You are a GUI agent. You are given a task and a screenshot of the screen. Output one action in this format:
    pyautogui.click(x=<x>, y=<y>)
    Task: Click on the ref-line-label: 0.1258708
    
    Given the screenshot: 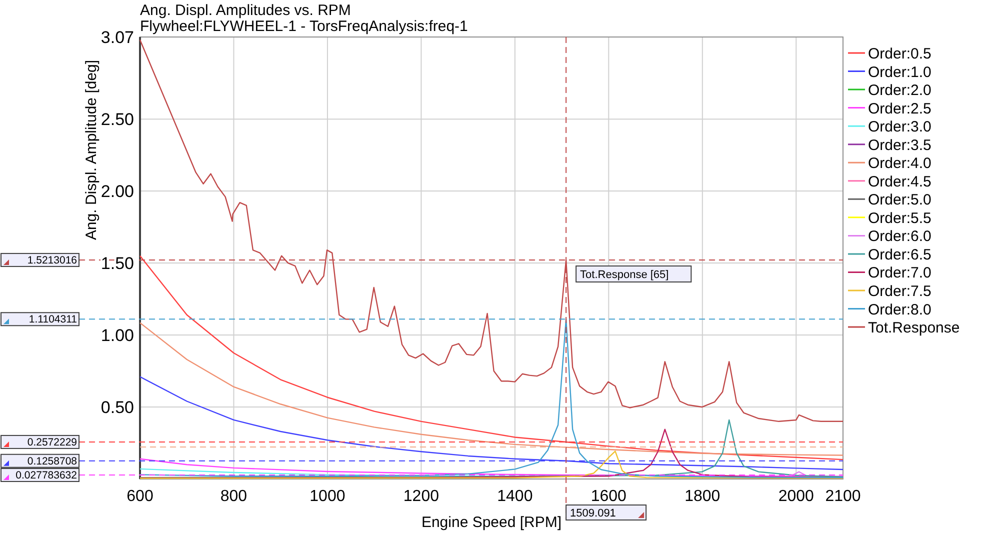 What is the action you would take?
    pyautogui.click(x=52, y=461)
    